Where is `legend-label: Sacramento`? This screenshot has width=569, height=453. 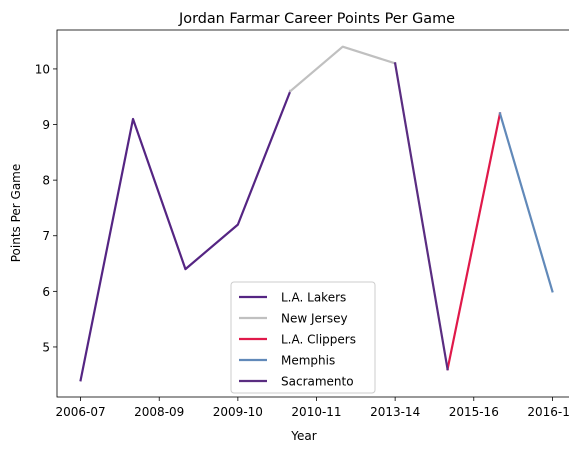 legend-label: Sacramento is located at coordinates (317, 382).